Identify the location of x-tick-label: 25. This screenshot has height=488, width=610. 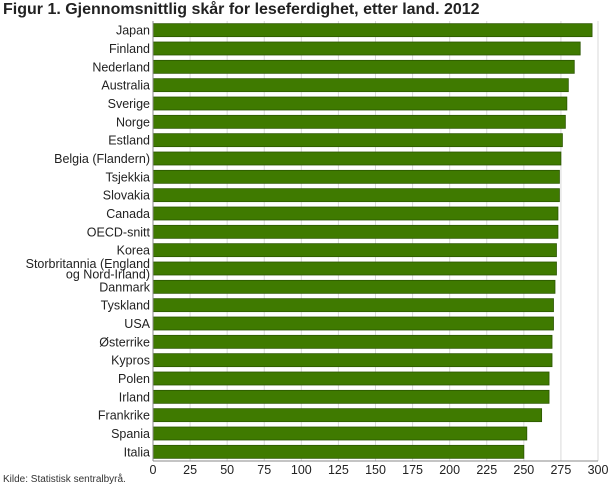
(190, 470).